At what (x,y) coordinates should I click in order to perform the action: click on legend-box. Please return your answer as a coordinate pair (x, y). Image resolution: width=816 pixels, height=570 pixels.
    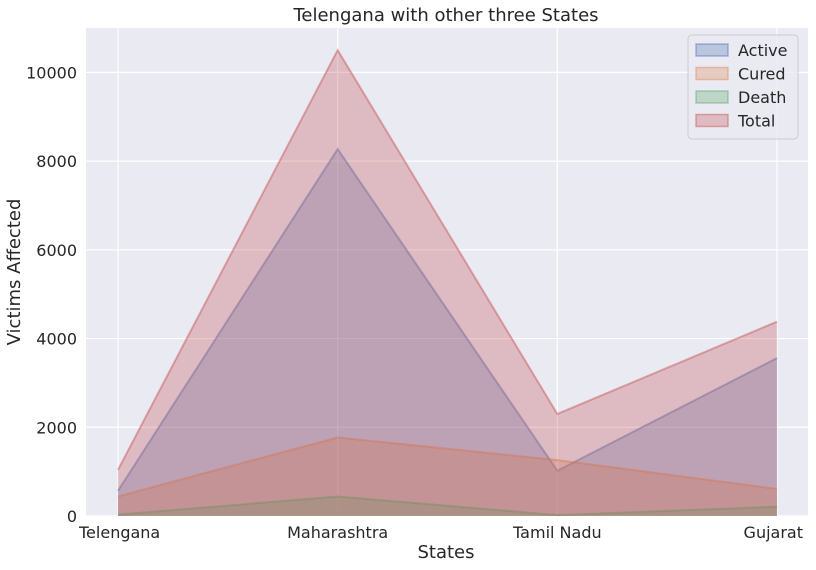
    Looking at the image, I should click on (743, 87).